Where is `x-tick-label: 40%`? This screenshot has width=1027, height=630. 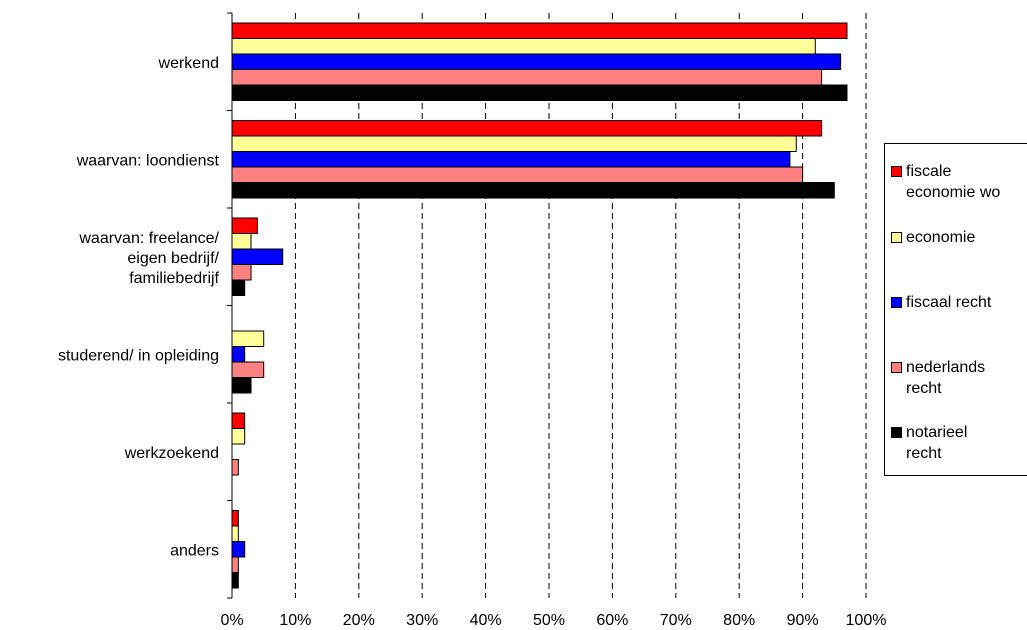 x-tick-label: 40% is located at coordinates (486, 620).